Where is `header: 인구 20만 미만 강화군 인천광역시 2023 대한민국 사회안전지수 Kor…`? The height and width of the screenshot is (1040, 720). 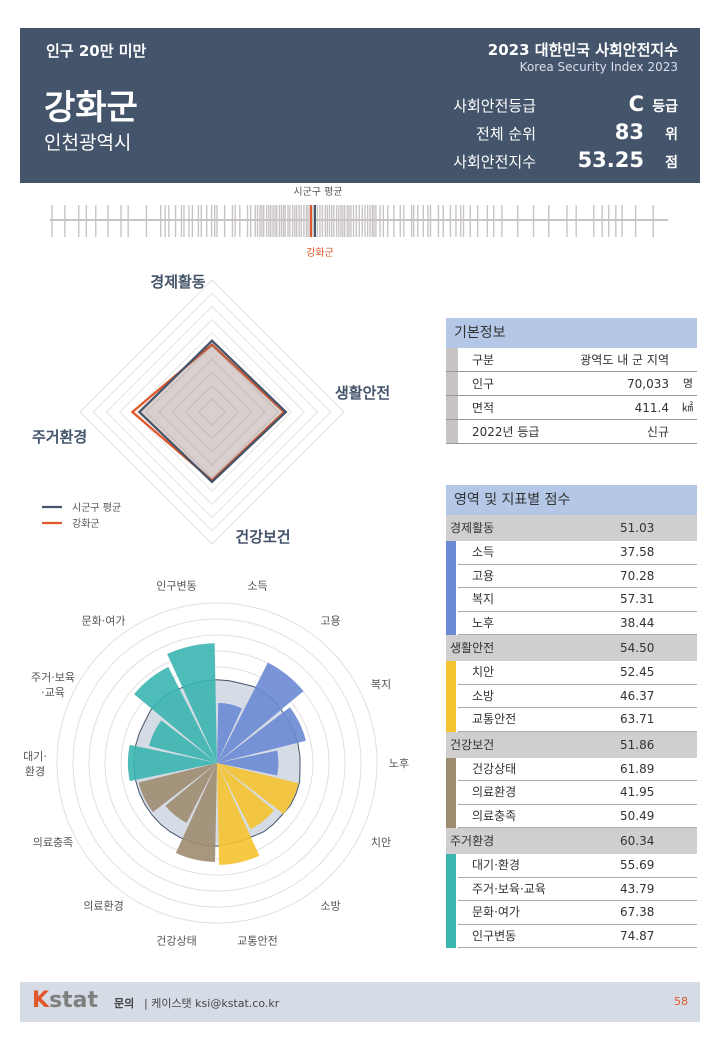 header: 인구 20만 미만 강화군 인천광역시 2023 대한민국 사회안전지수 Kor… is located at coordinates (360, 105).